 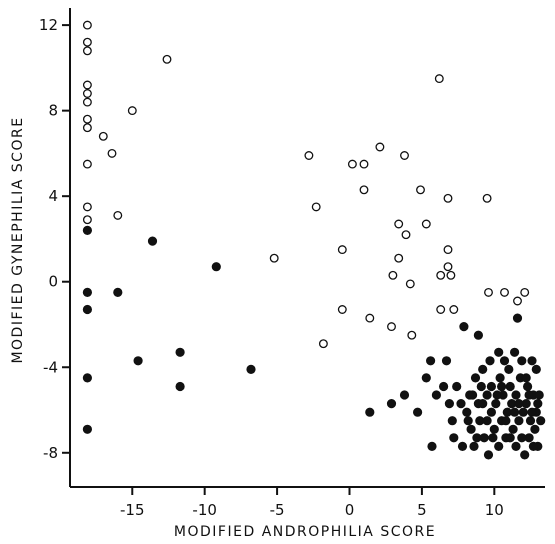 I want to click on y-tick-label: 4, so click(x=53, y=196).